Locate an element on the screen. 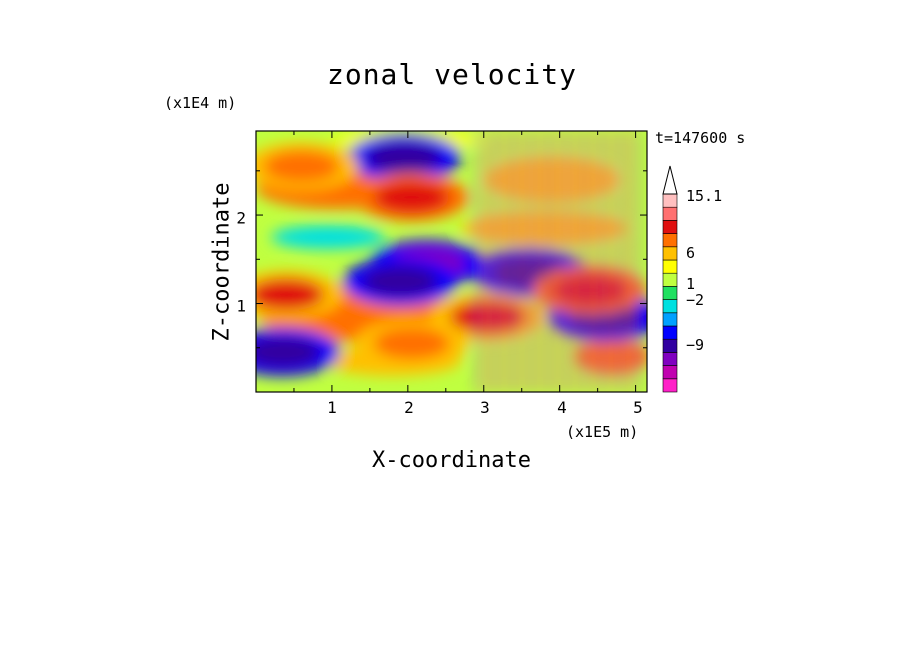 The width and height of the screenshot is (904, 654). y-axis-unit: (x1E4 m) is located at coordinates (200, 103).